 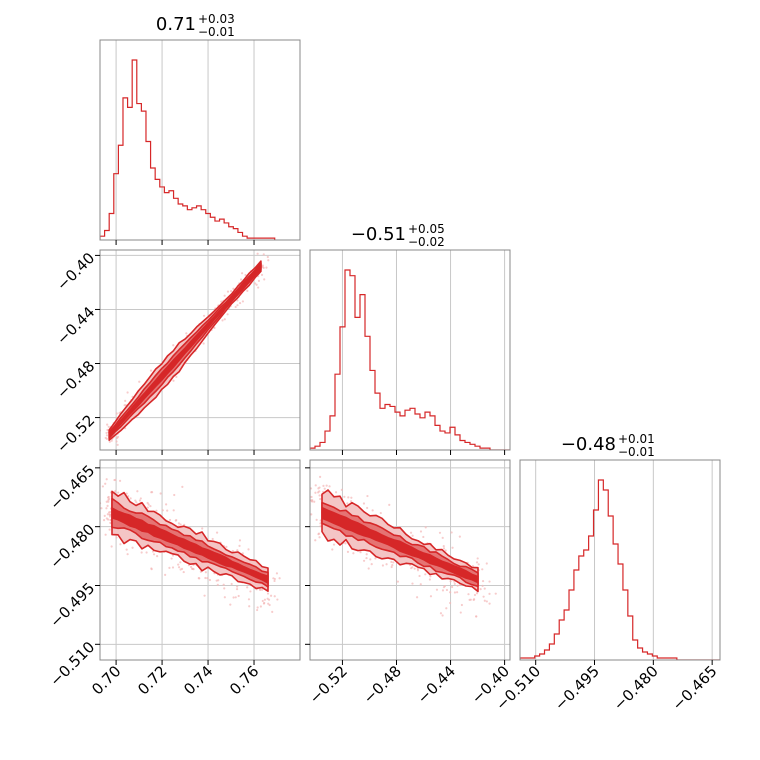 I want to click on y-tick-label: −0.465, so click(x=72, y=487).